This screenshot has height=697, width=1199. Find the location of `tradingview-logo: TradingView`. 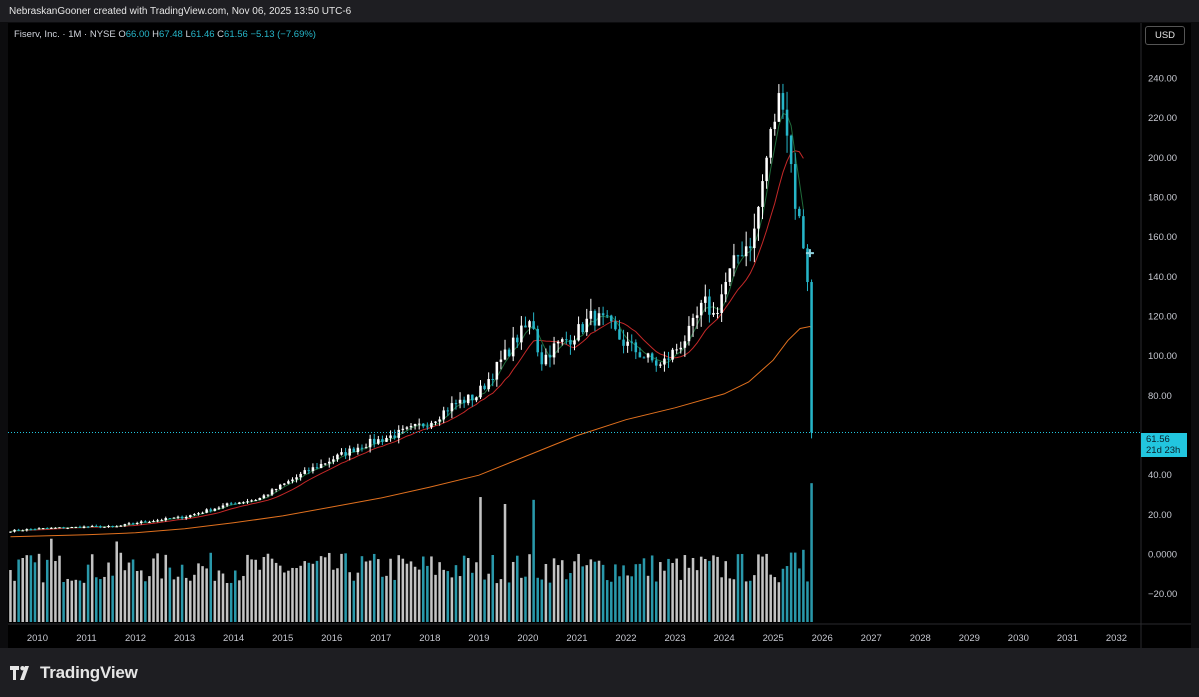

tradingview-logo: TradingView is located at coordinates (74, 673).